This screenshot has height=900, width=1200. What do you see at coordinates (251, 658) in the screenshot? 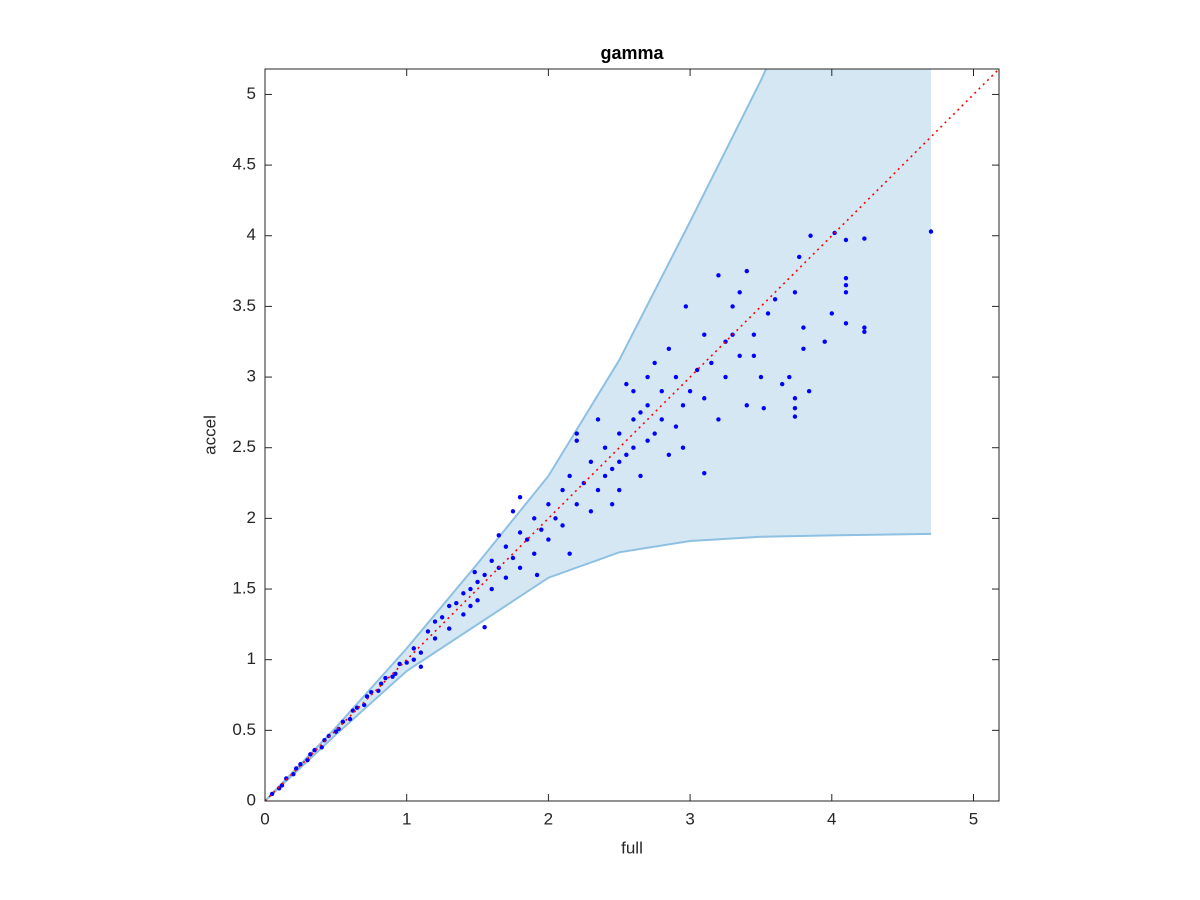
I see `y-tick-label: 1` at bounding box center [251, 658].